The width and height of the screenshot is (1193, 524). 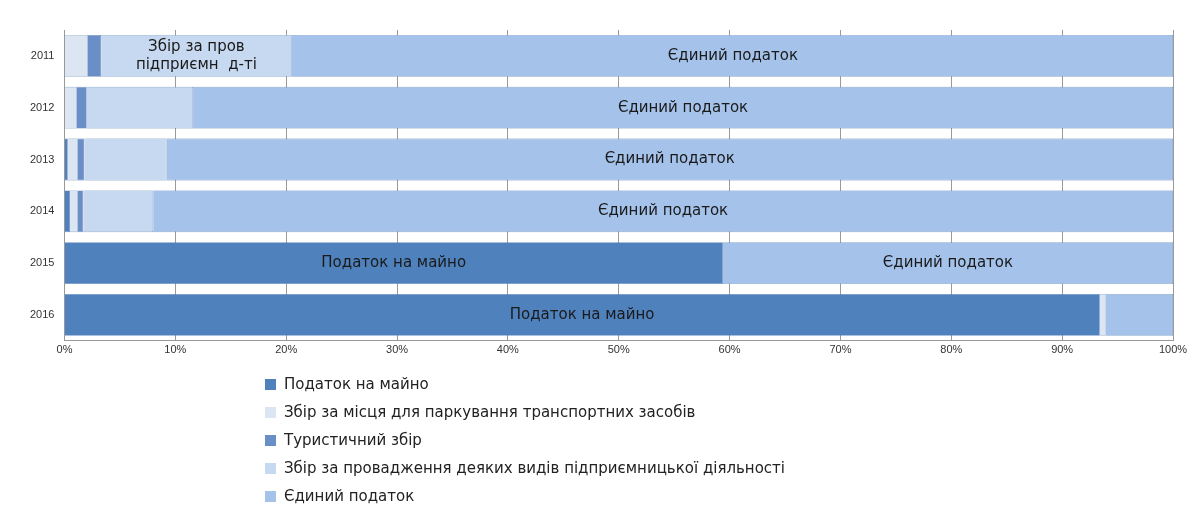 What do you see at coordinates (42, 54) in the screenshot?
I see `y-tick-label: 2011` at bounding box center [42, 54].